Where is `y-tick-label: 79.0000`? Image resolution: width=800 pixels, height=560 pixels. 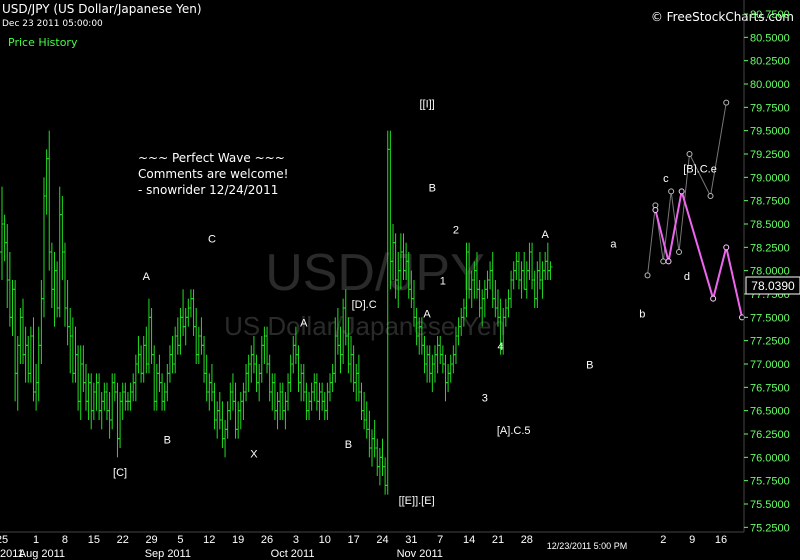
y-tick-label: 79.0000 is located at coordinates (770, 178).